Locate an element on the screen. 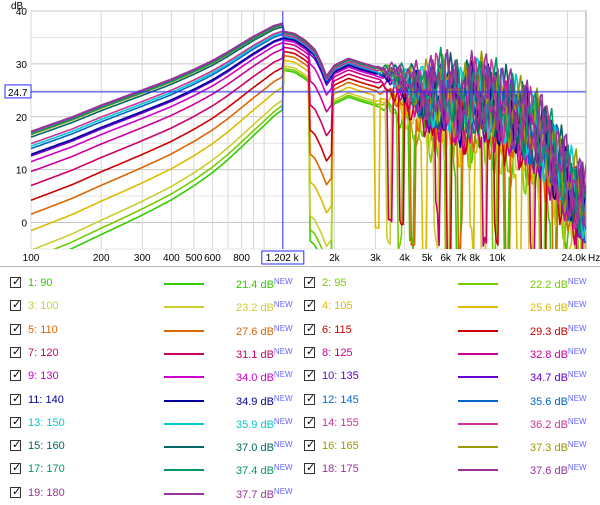 This screenshot has height=505, width=600. legend-item-label: 15: 160 is located at coordinates (46, 446).